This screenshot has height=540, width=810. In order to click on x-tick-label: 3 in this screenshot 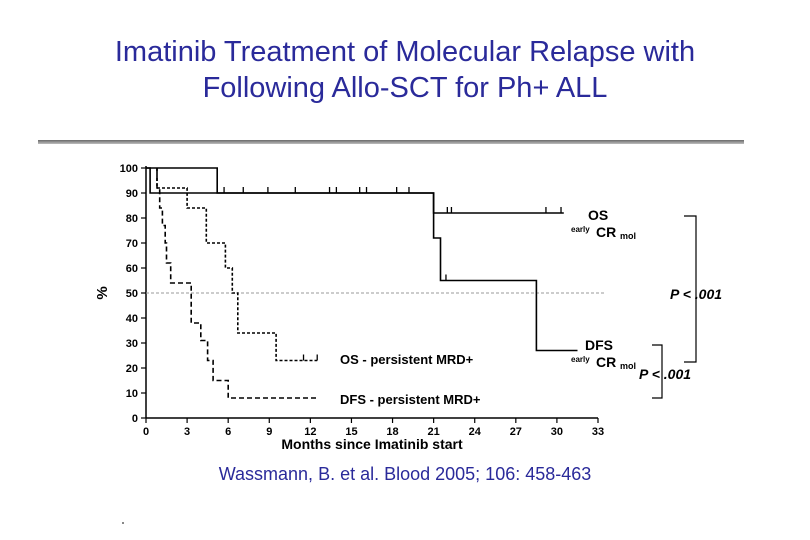, I will do `click(187, 432)`.